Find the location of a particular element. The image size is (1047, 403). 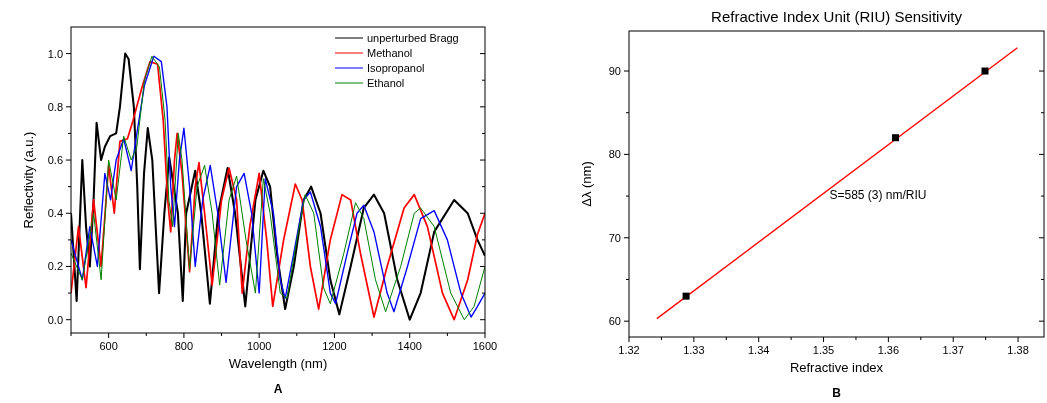

text: A is located at coordinates (278, 389).